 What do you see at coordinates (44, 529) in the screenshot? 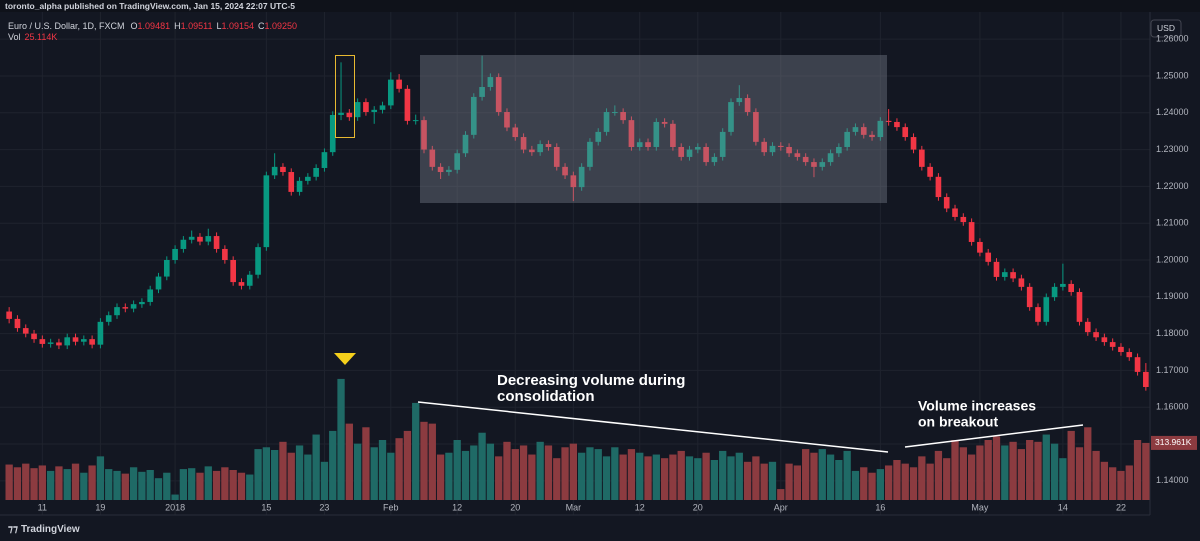
I see `brand: ⁊⁊ TradingView` at bounding box center [44, 529].